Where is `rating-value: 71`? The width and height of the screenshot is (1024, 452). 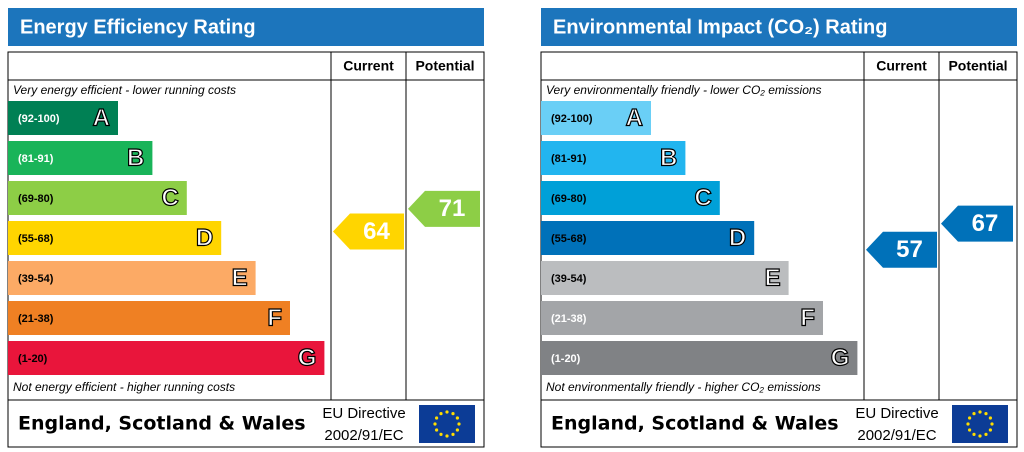
rating-value: 71 is located at coordinates (452, 208).